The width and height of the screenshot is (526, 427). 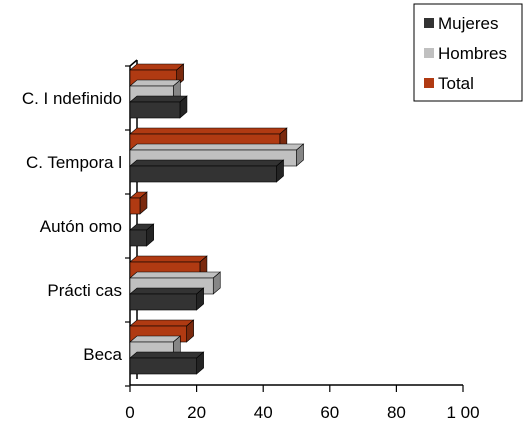 What do you see at coordinates (429, 23) in the screenshot?
I see `legend-swatch-mujeres` at bounding box center [429, 23].